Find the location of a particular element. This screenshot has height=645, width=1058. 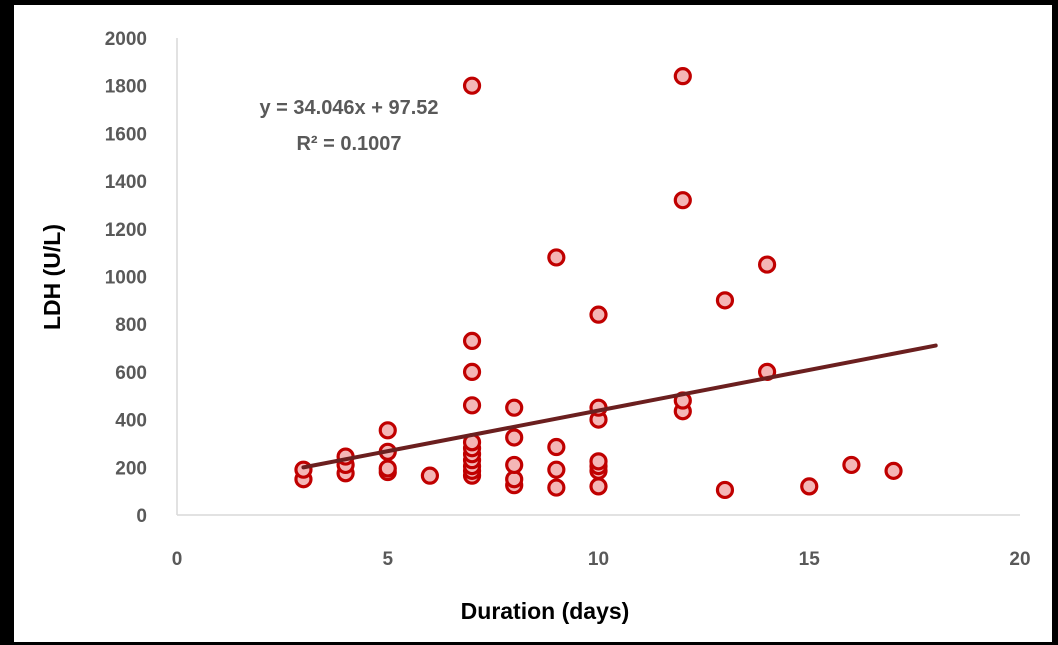

y-tick-label: 1000 is located at coordinates (126, 278).